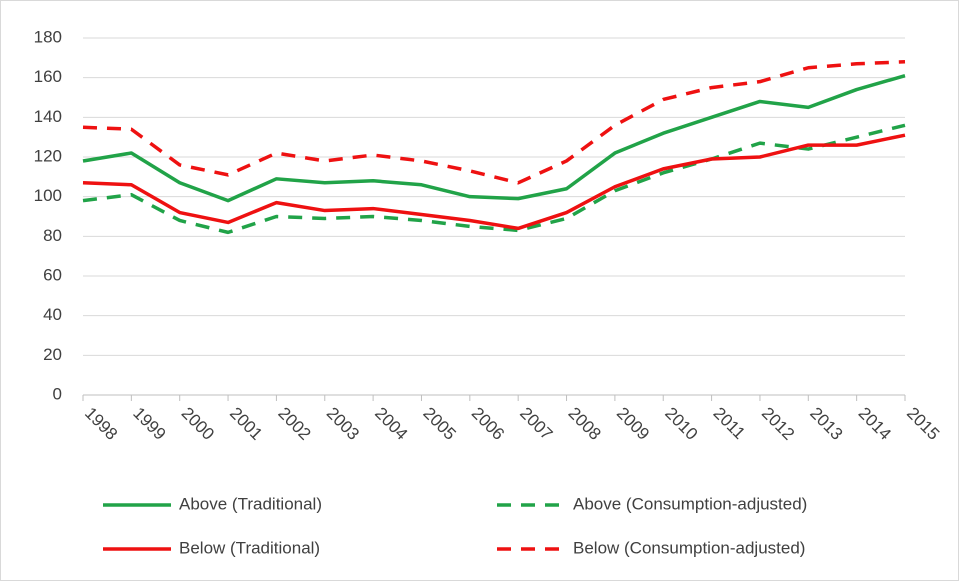 The height and width of the screenshot is (581, 959). What do you see at coordinates (52, 354) in the screenshot?
I see `y-tick-label: 20` at bounding box center [52, 354].